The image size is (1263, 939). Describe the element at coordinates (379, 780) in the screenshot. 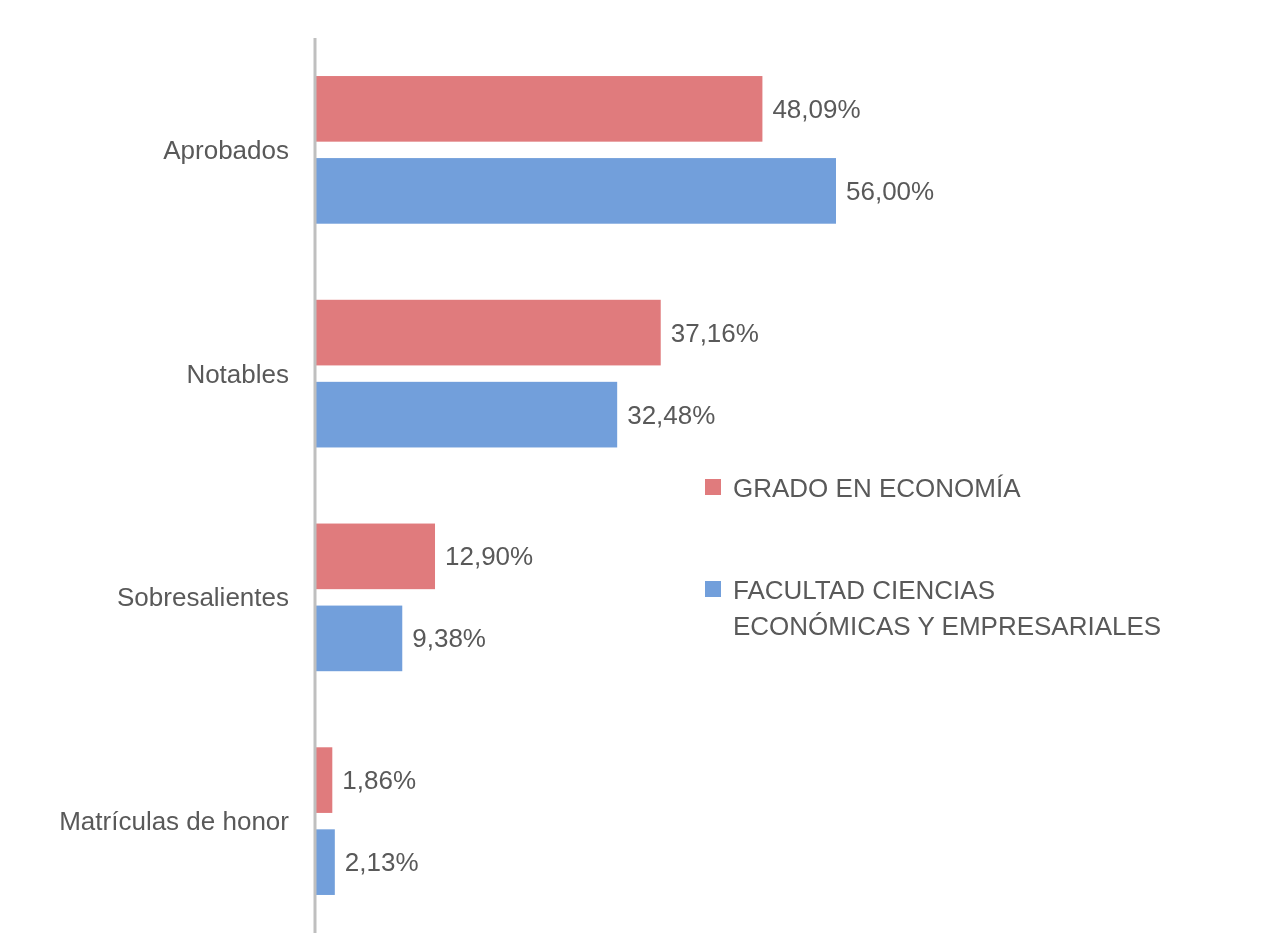

I see `data-label: 1,86%` at that location.